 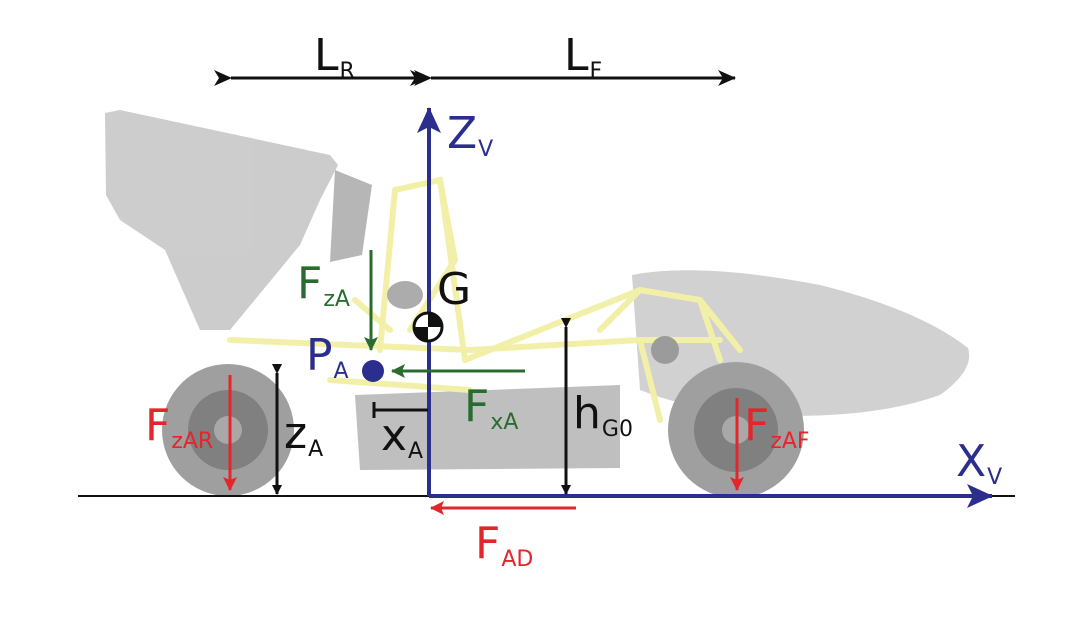 What do you see at coordinates (192, 441) in the screenshot?
I see `fzar-label-sub: zAR` at bounding box center [192, 441].